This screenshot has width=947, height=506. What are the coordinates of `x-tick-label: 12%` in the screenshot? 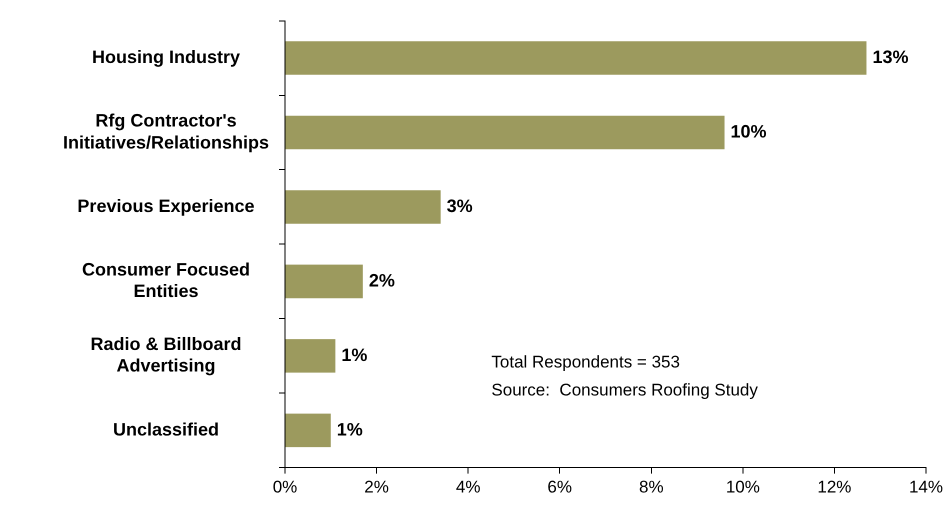 It's located at (834, 486).